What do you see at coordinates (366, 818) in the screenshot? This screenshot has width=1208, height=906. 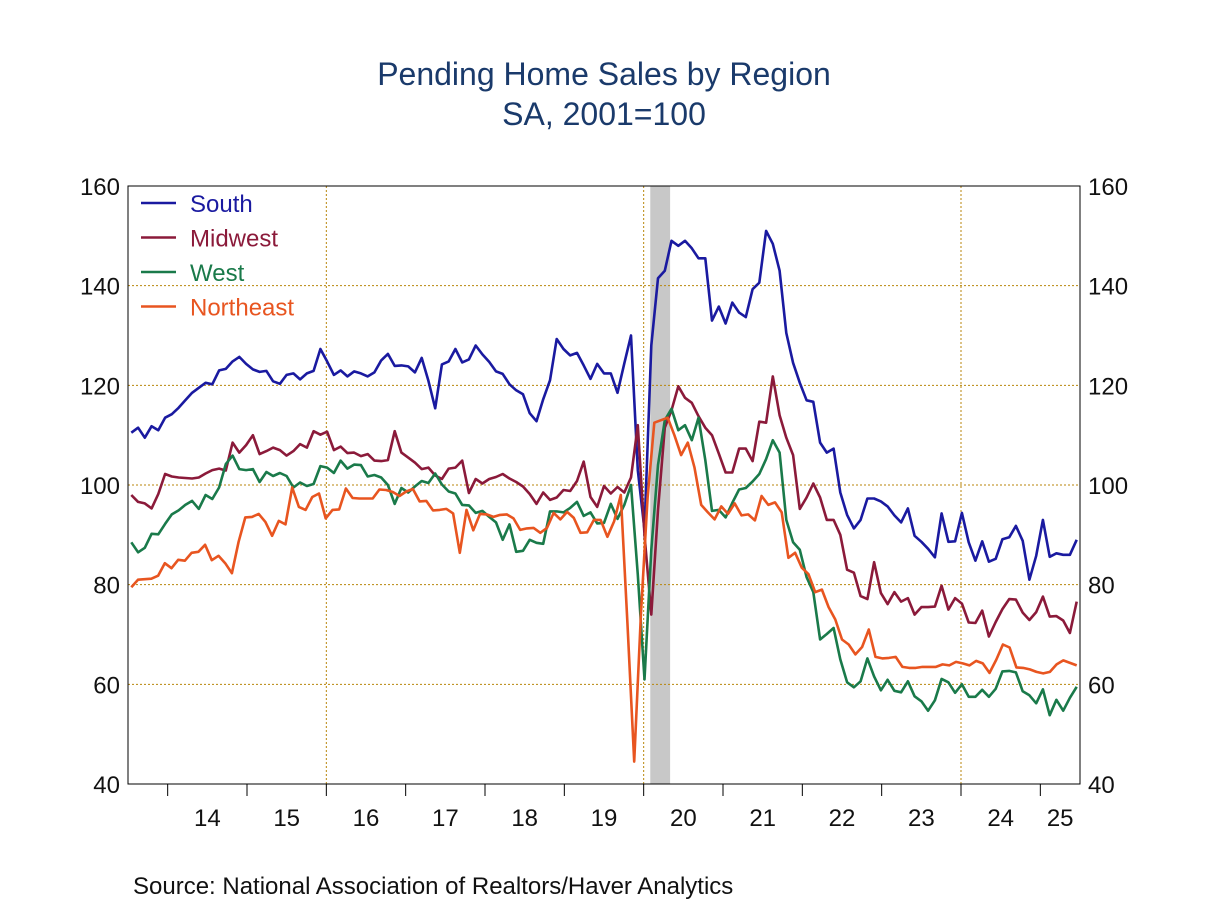 I see `x-tick-label-16: 16` at bounding box center [366, 818].